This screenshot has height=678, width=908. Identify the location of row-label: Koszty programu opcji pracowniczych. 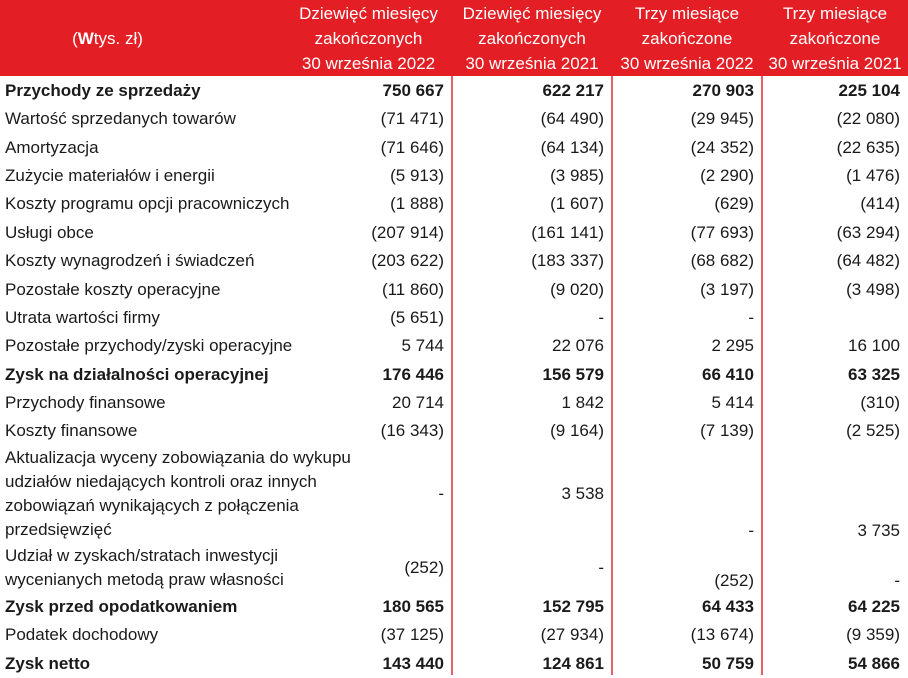
(147, 204).